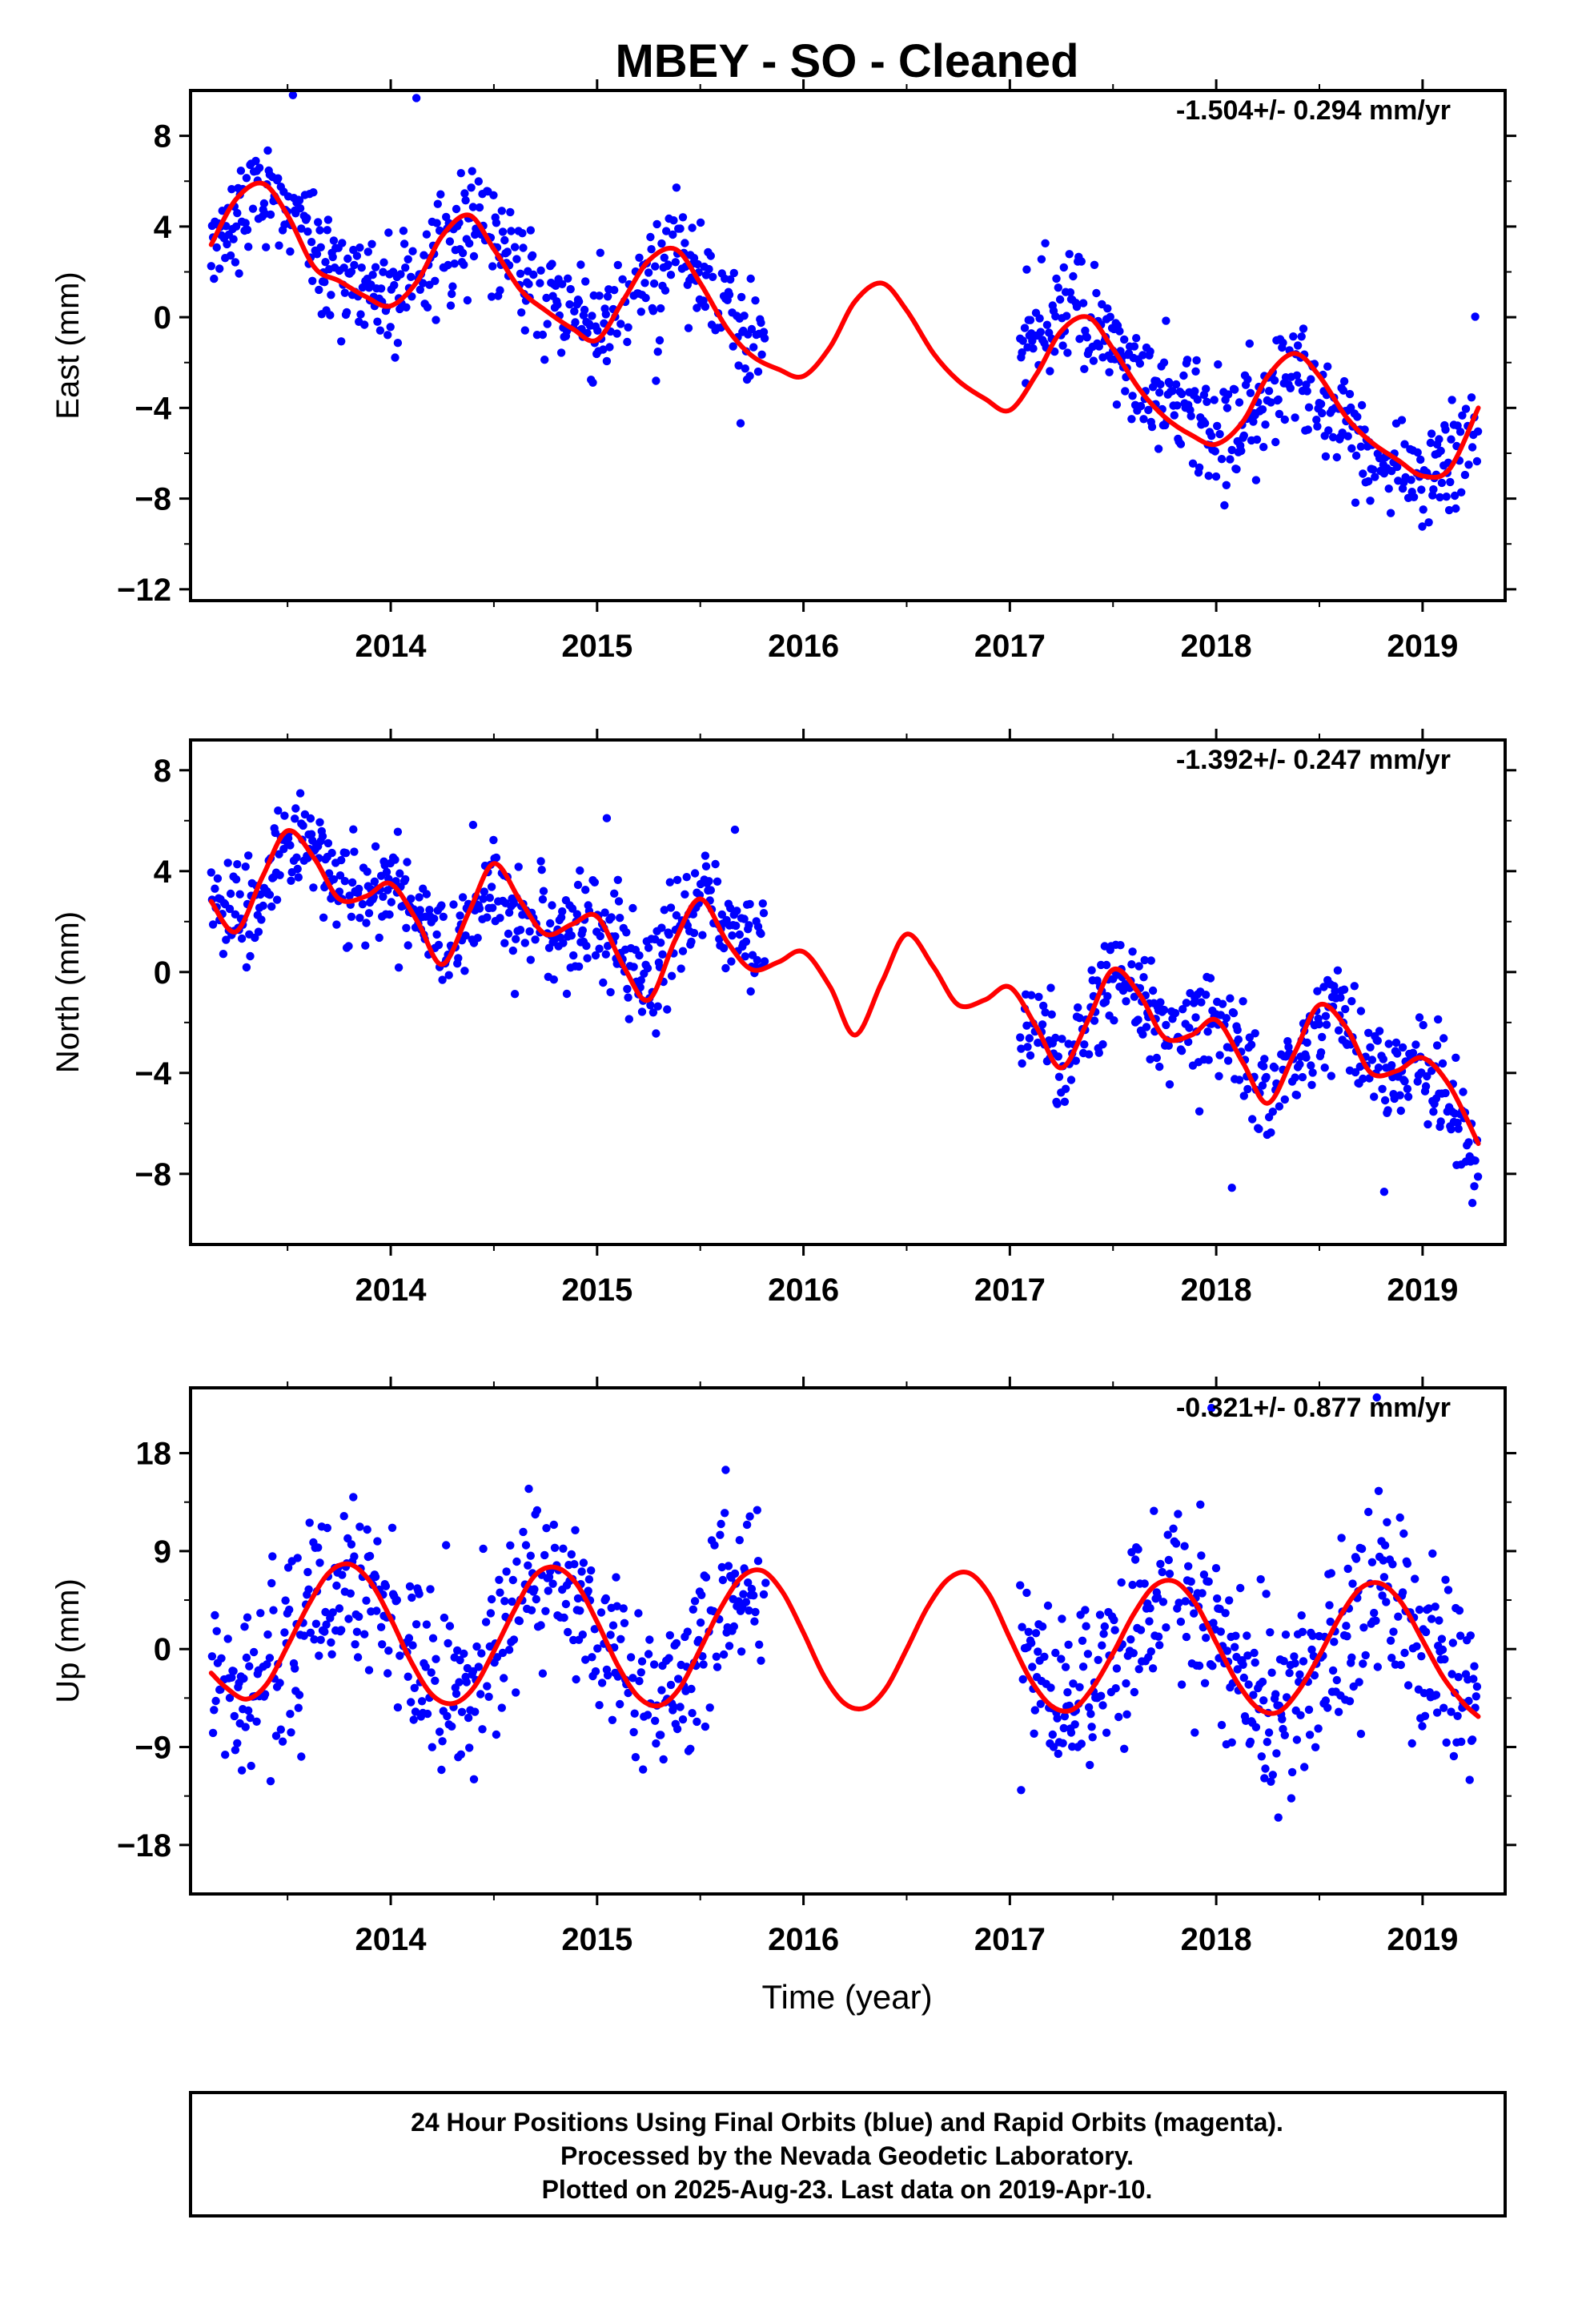 Image resolution: width=1582 pixels, height=2324 pixels. Describe the element at coordinates (144, 1846) in the screenshot. I see `up-y-tick-label: −18` at that location.